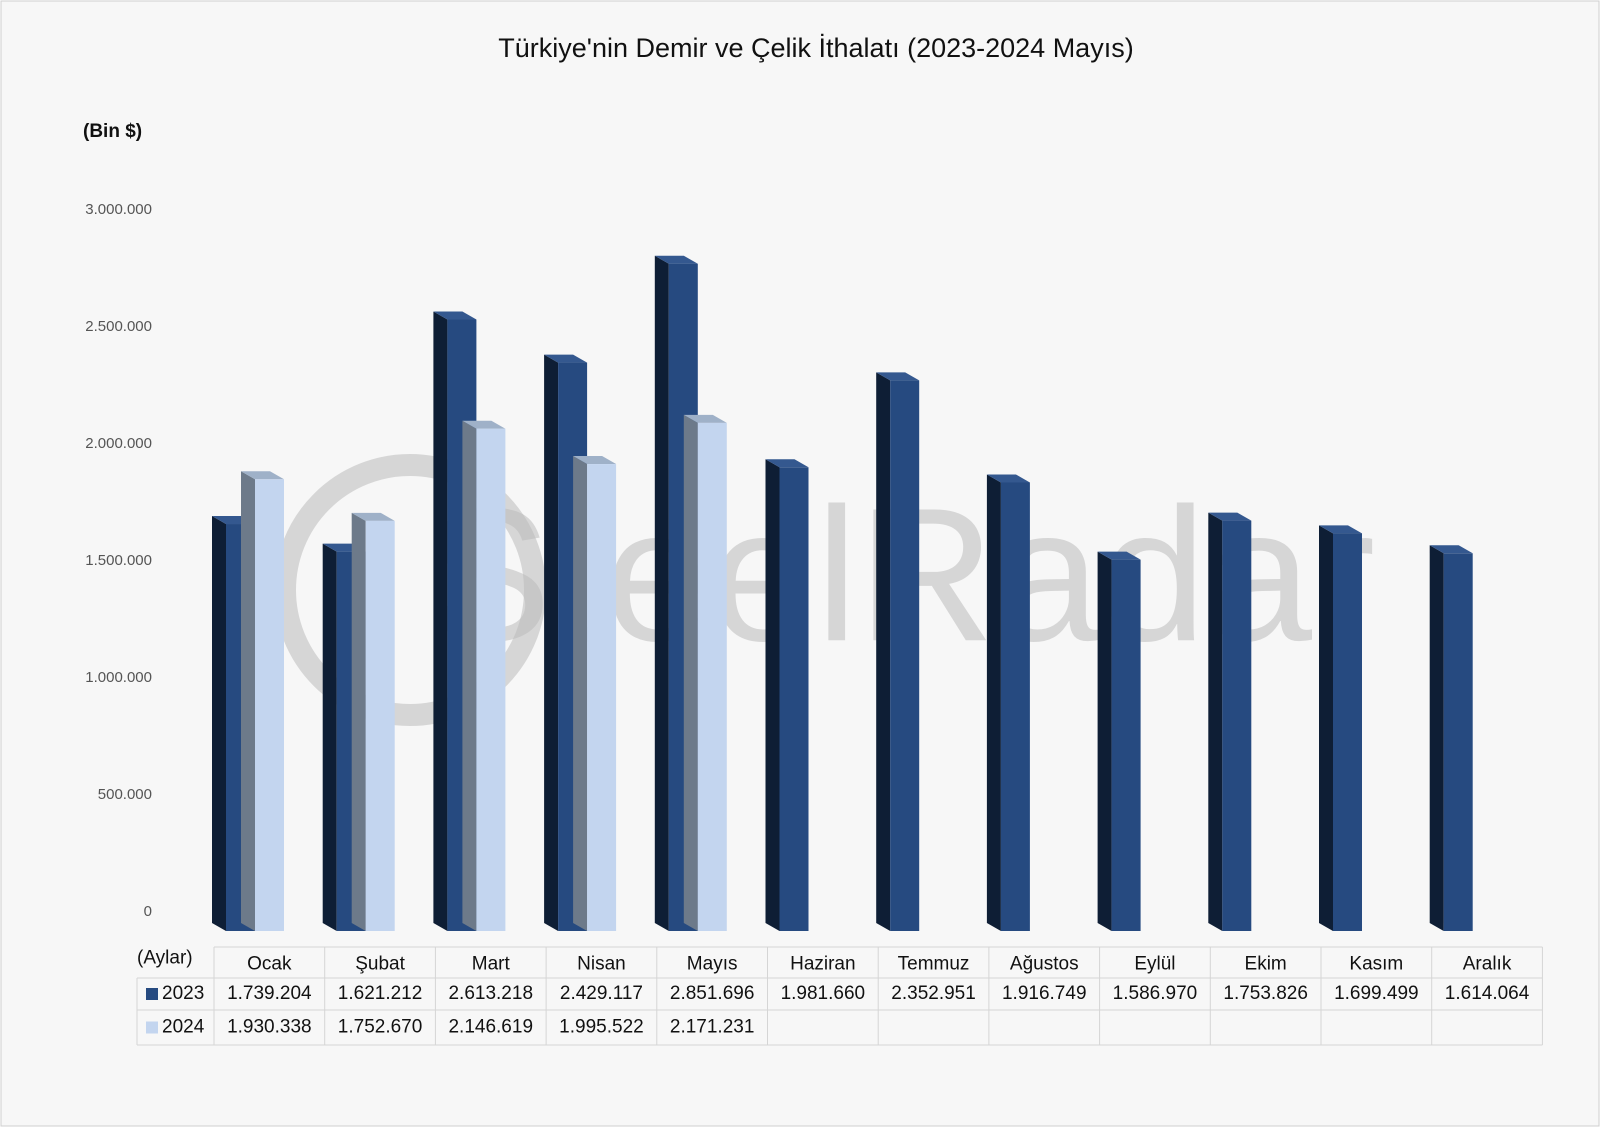 The image size is (1600, 1127). Describe the element at coordinates (1487, 993) in the screenshot. I see `table-value: 1.614.064` at that location.